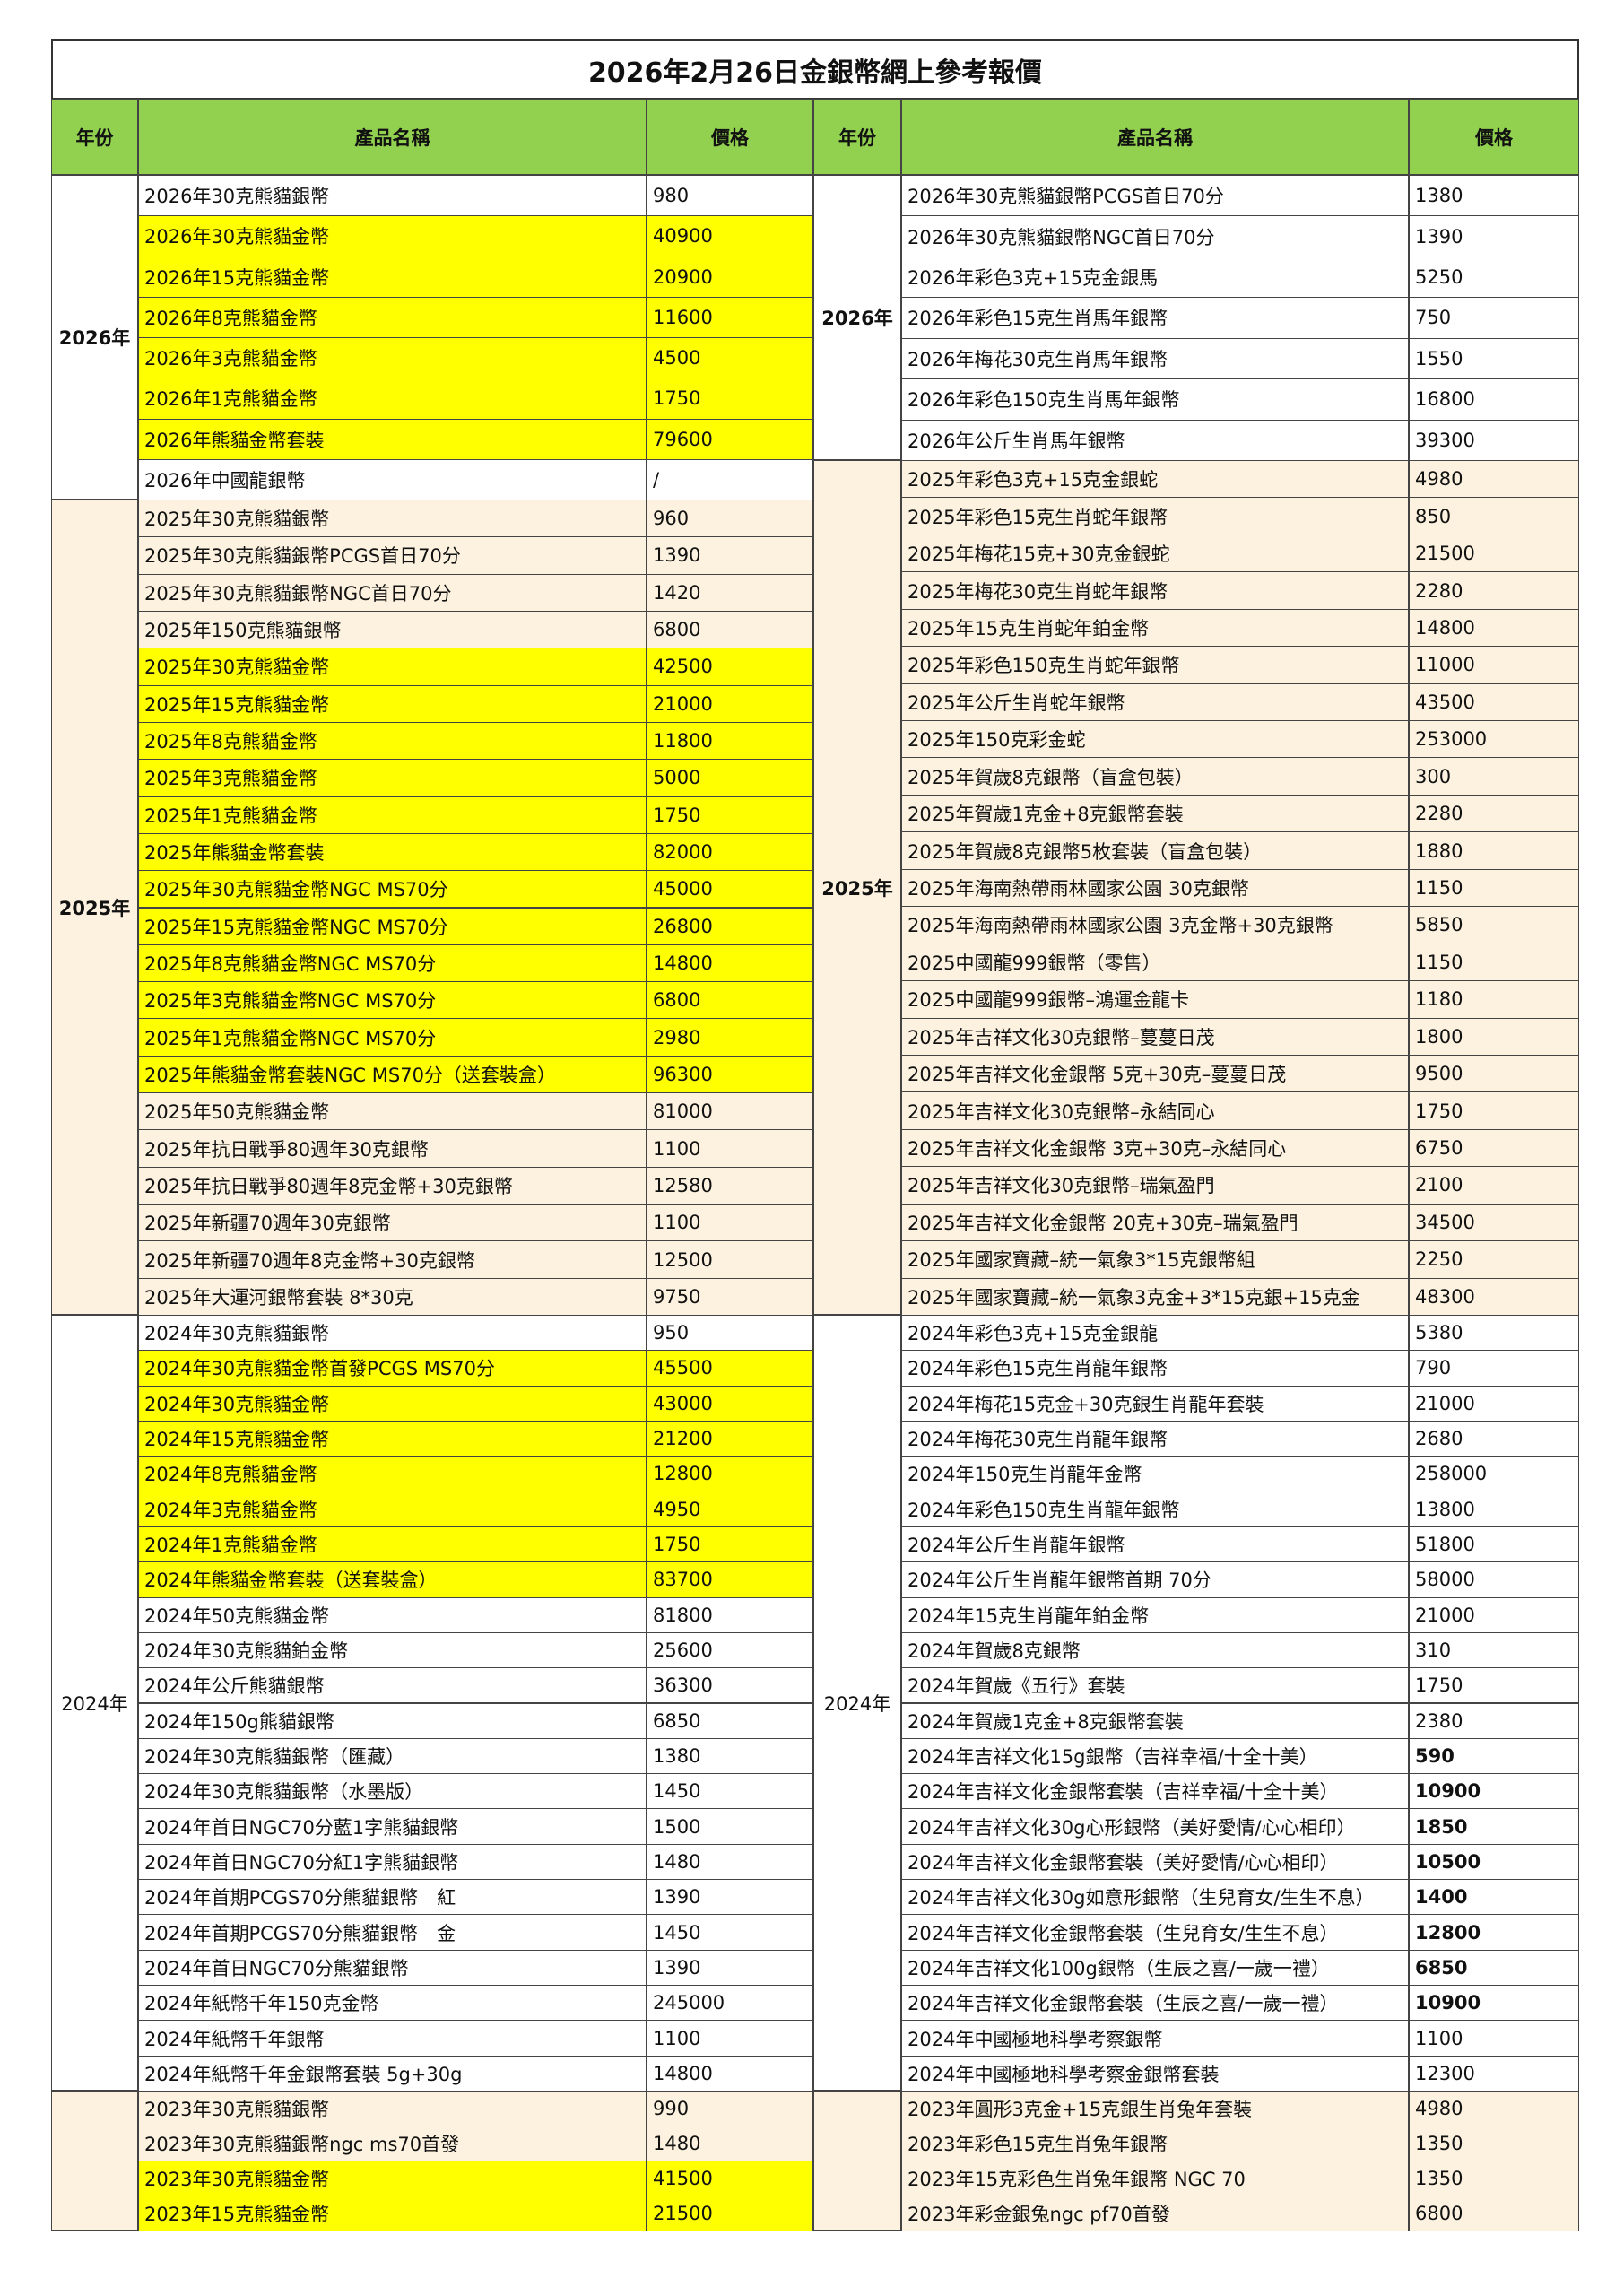  Describe the element at coordinates (1494, 1438) in the screenshot. I see `price: 2680` at that location.